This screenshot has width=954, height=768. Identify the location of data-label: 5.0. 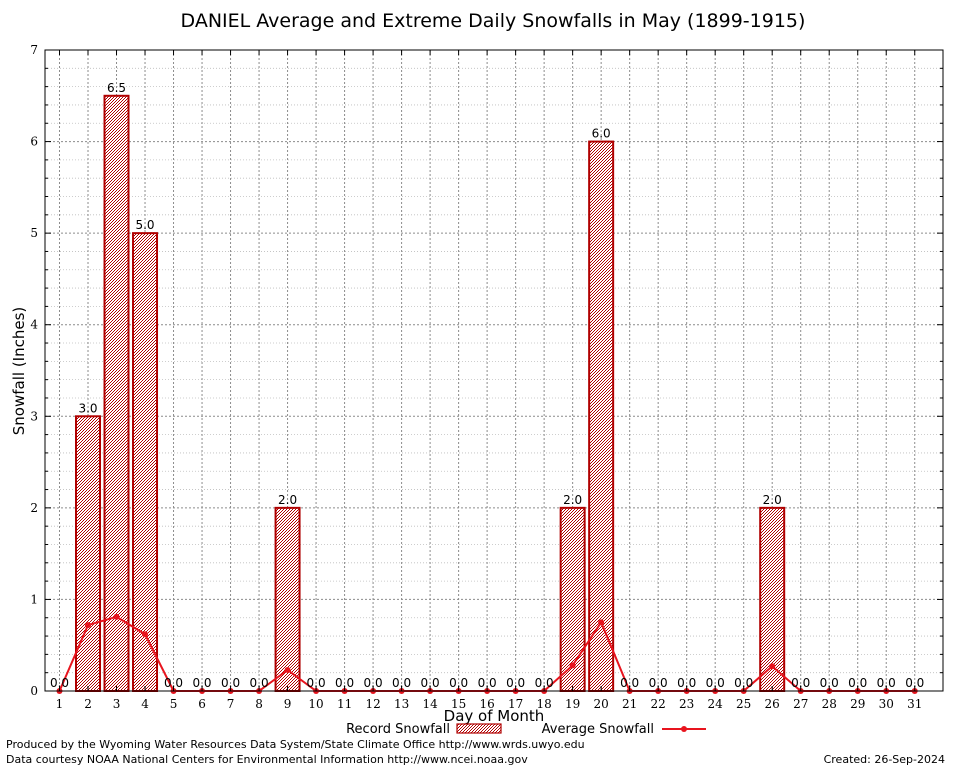
(144, 225).